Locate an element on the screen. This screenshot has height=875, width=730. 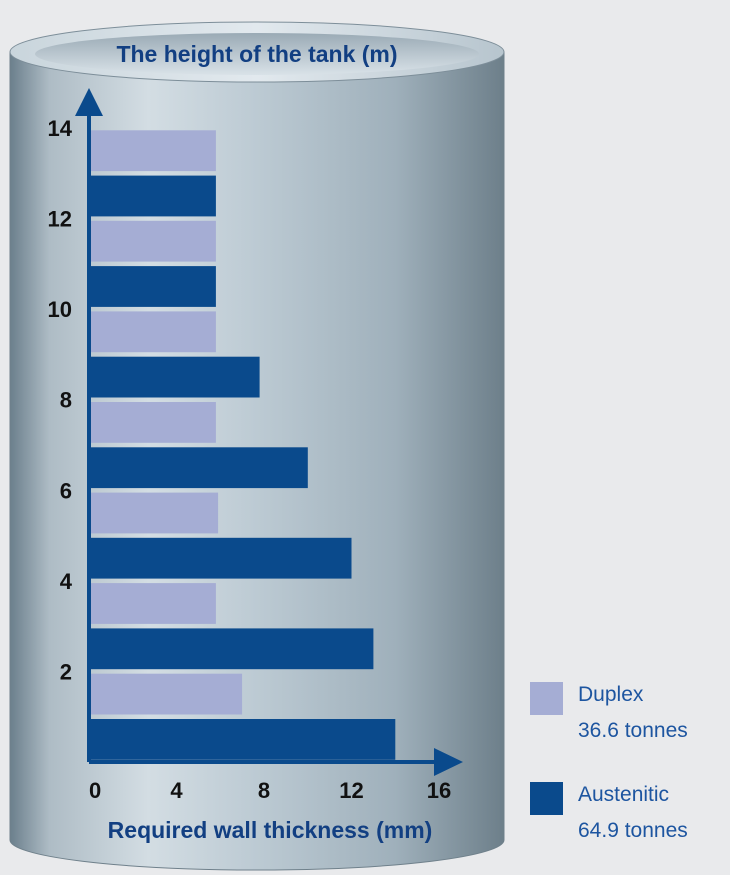
x-tick-label: 16 is located at coordinates (439, 790).